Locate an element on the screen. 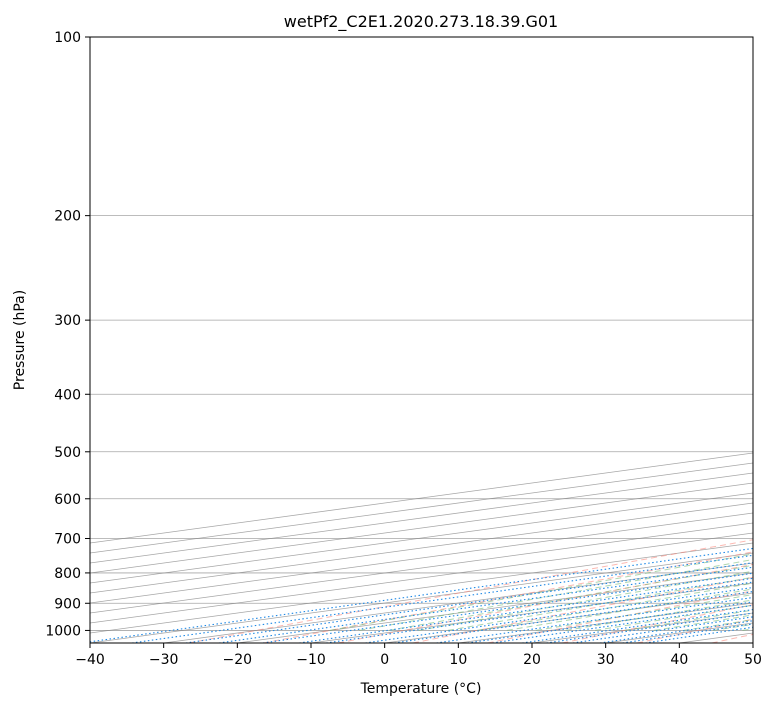 The width and height of the screenshot is (775, 708). x-tick-label: 30 is located at coordinates (606, 660).